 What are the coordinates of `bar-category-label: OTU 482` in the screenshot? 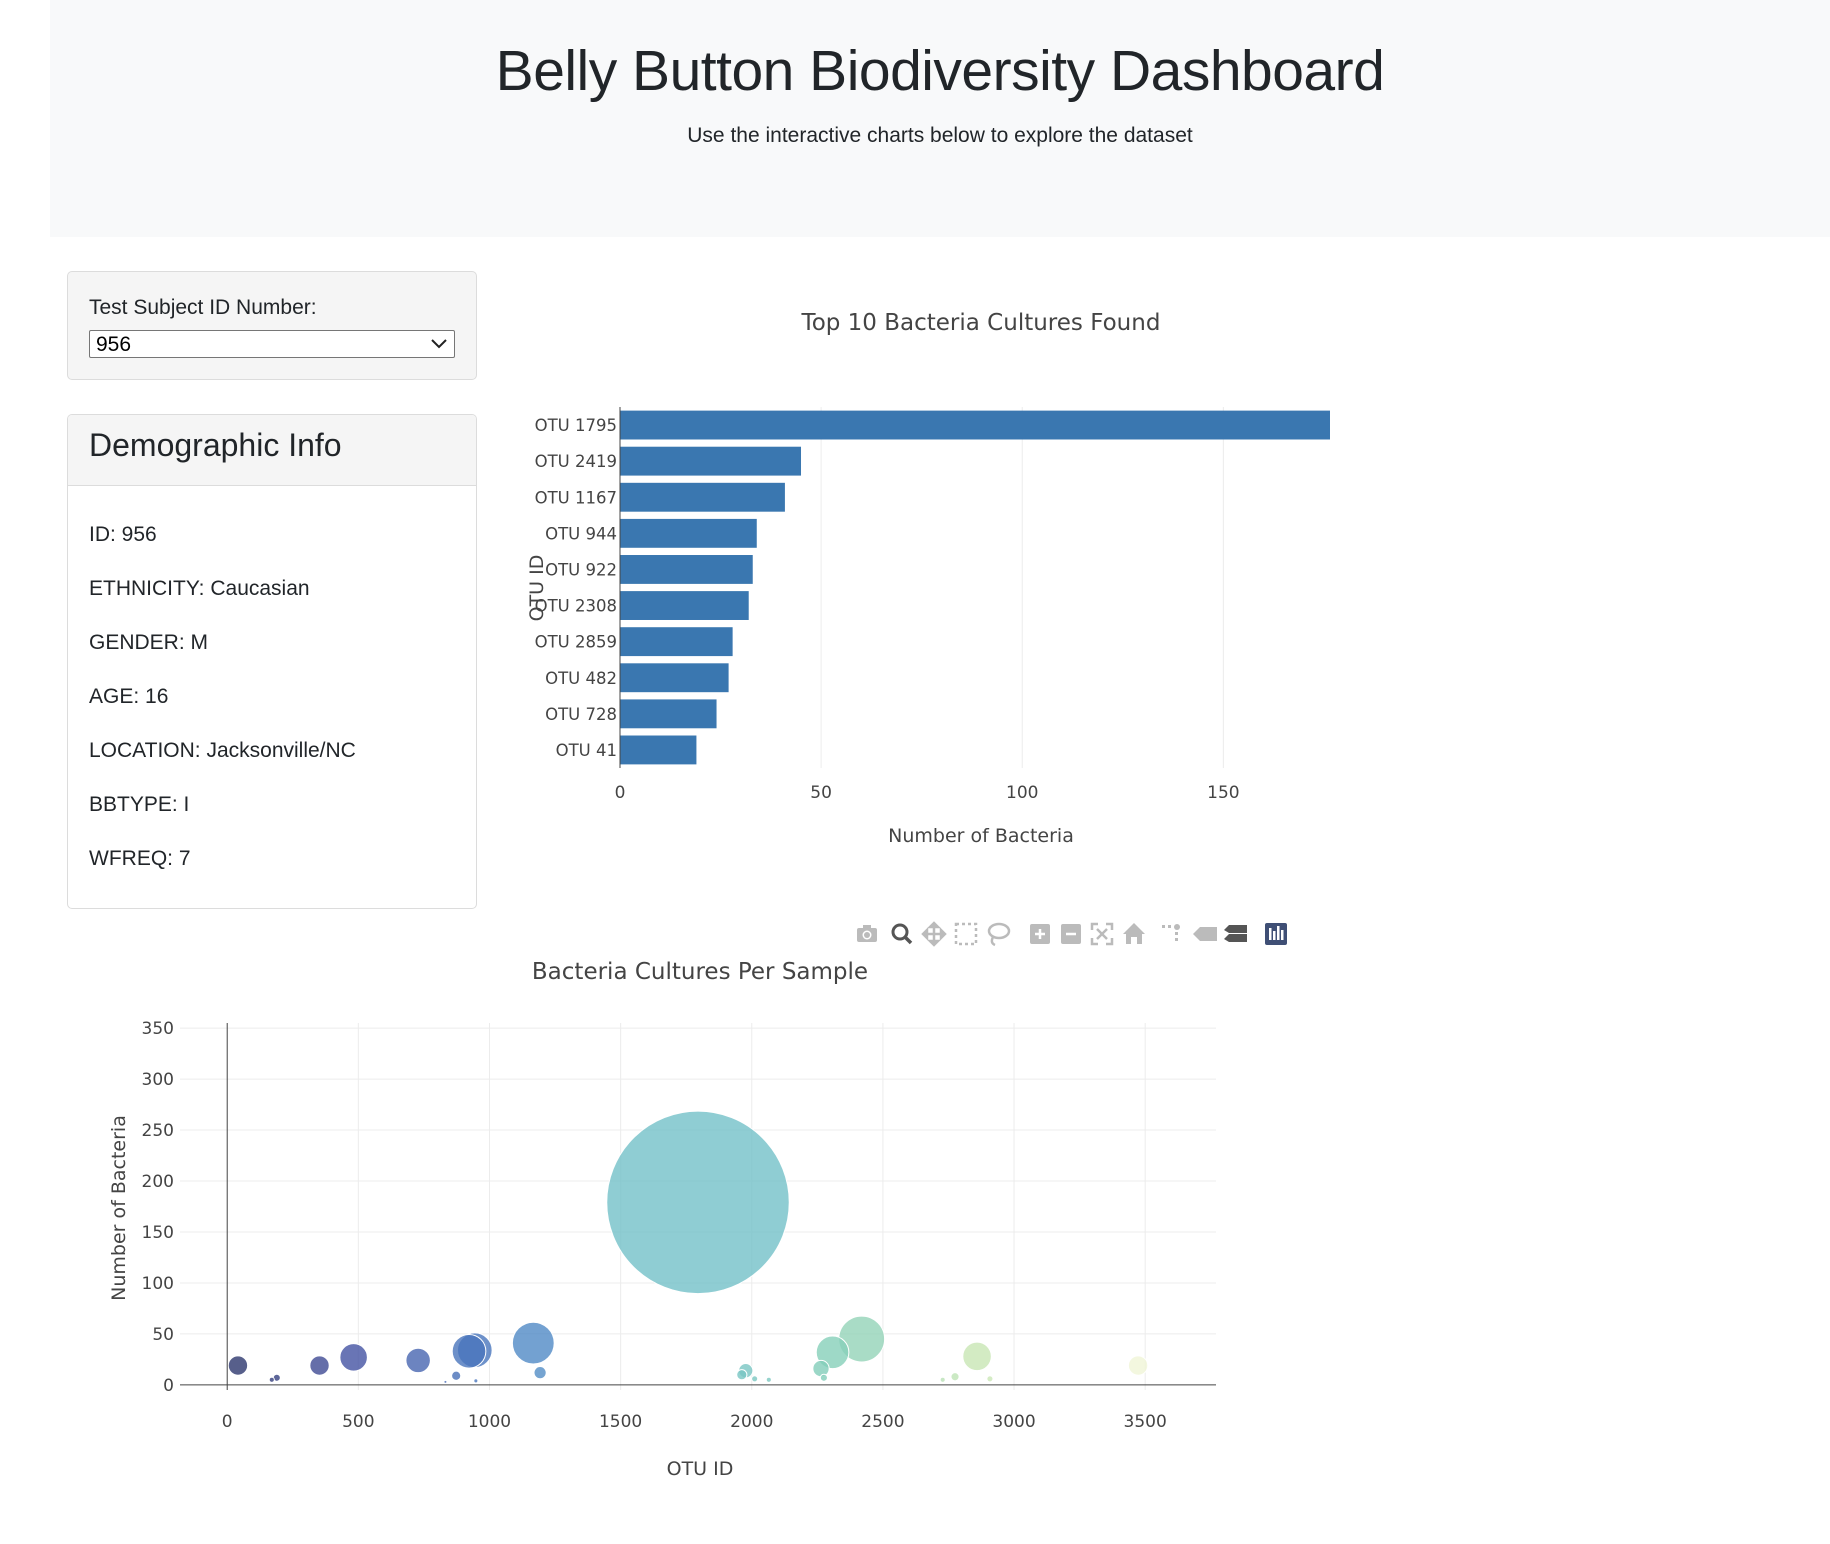 It's located at (581, 678).